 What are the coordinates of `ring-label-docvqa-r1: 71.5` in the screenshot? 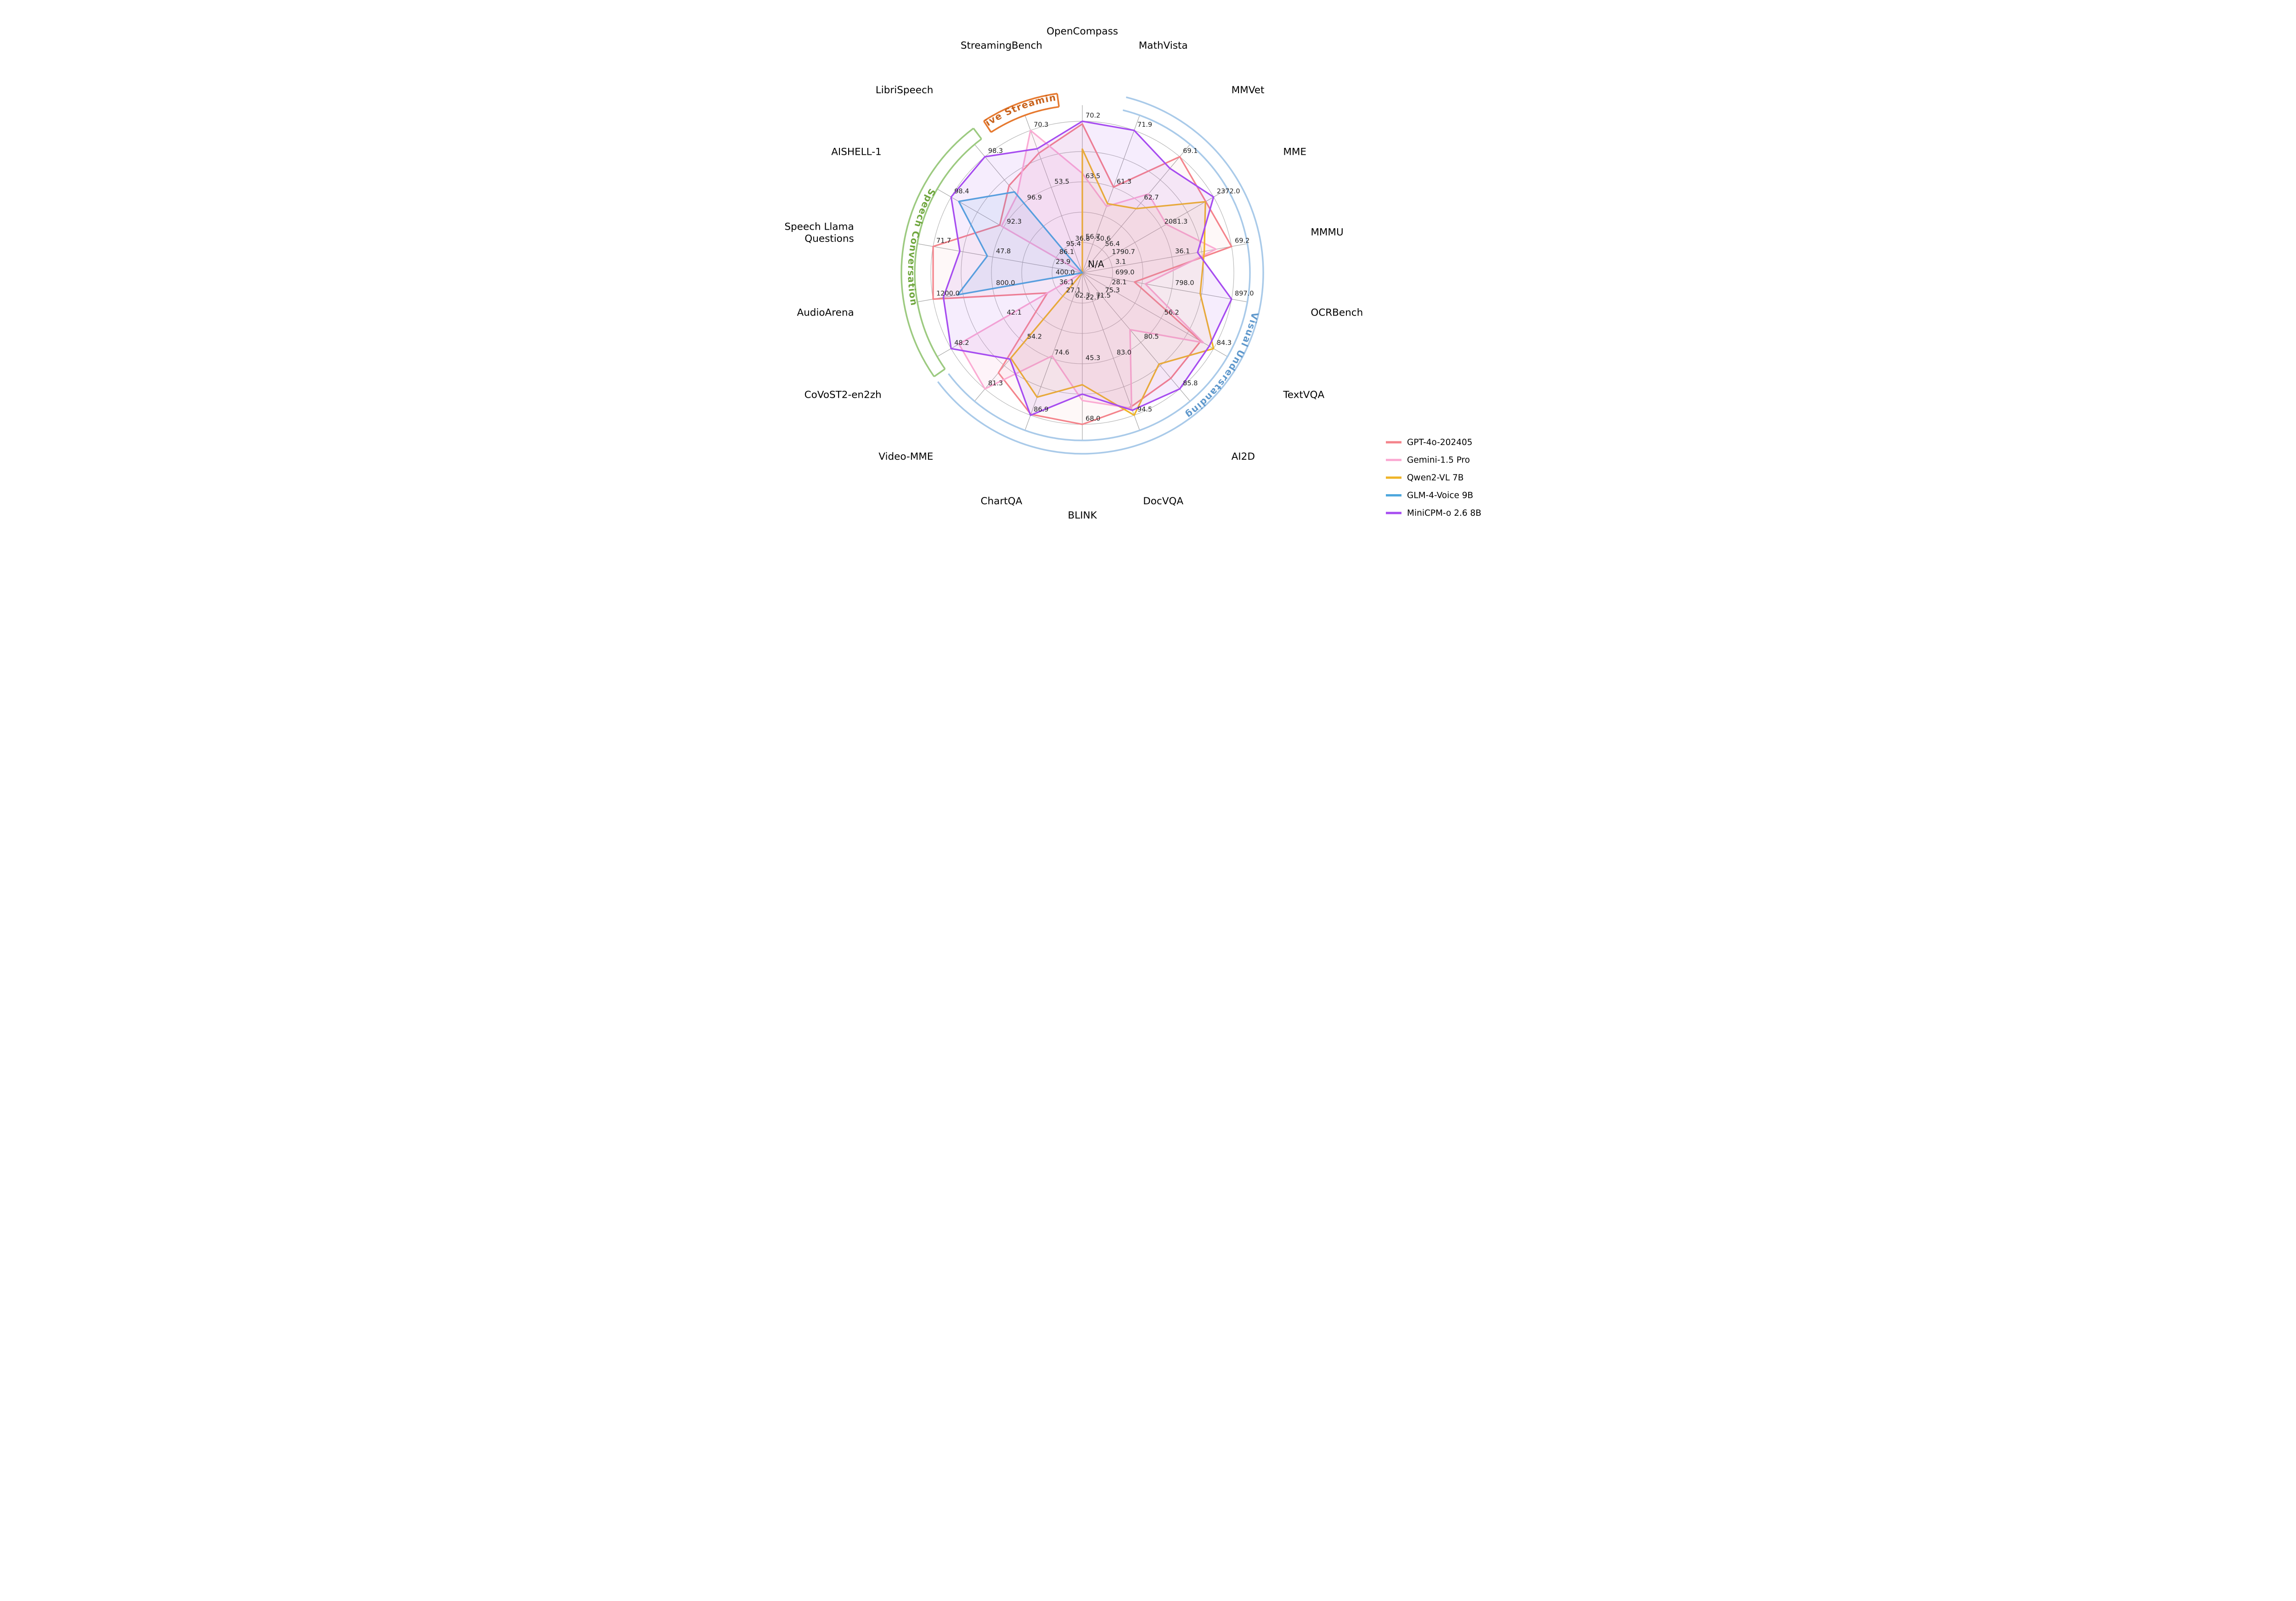 It's located at (1103, 295).